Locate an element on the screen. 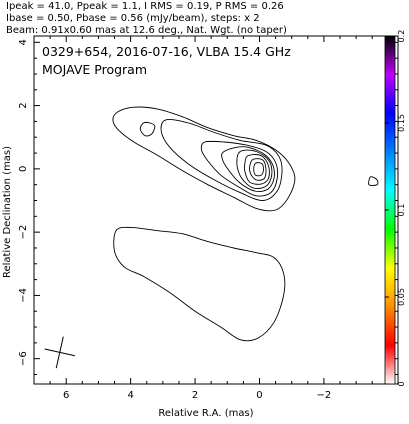 Image resolution: width=409 pixels, height=424 pixels. colorbar-label-3: 0.05 is located at coordinates (401, 297).